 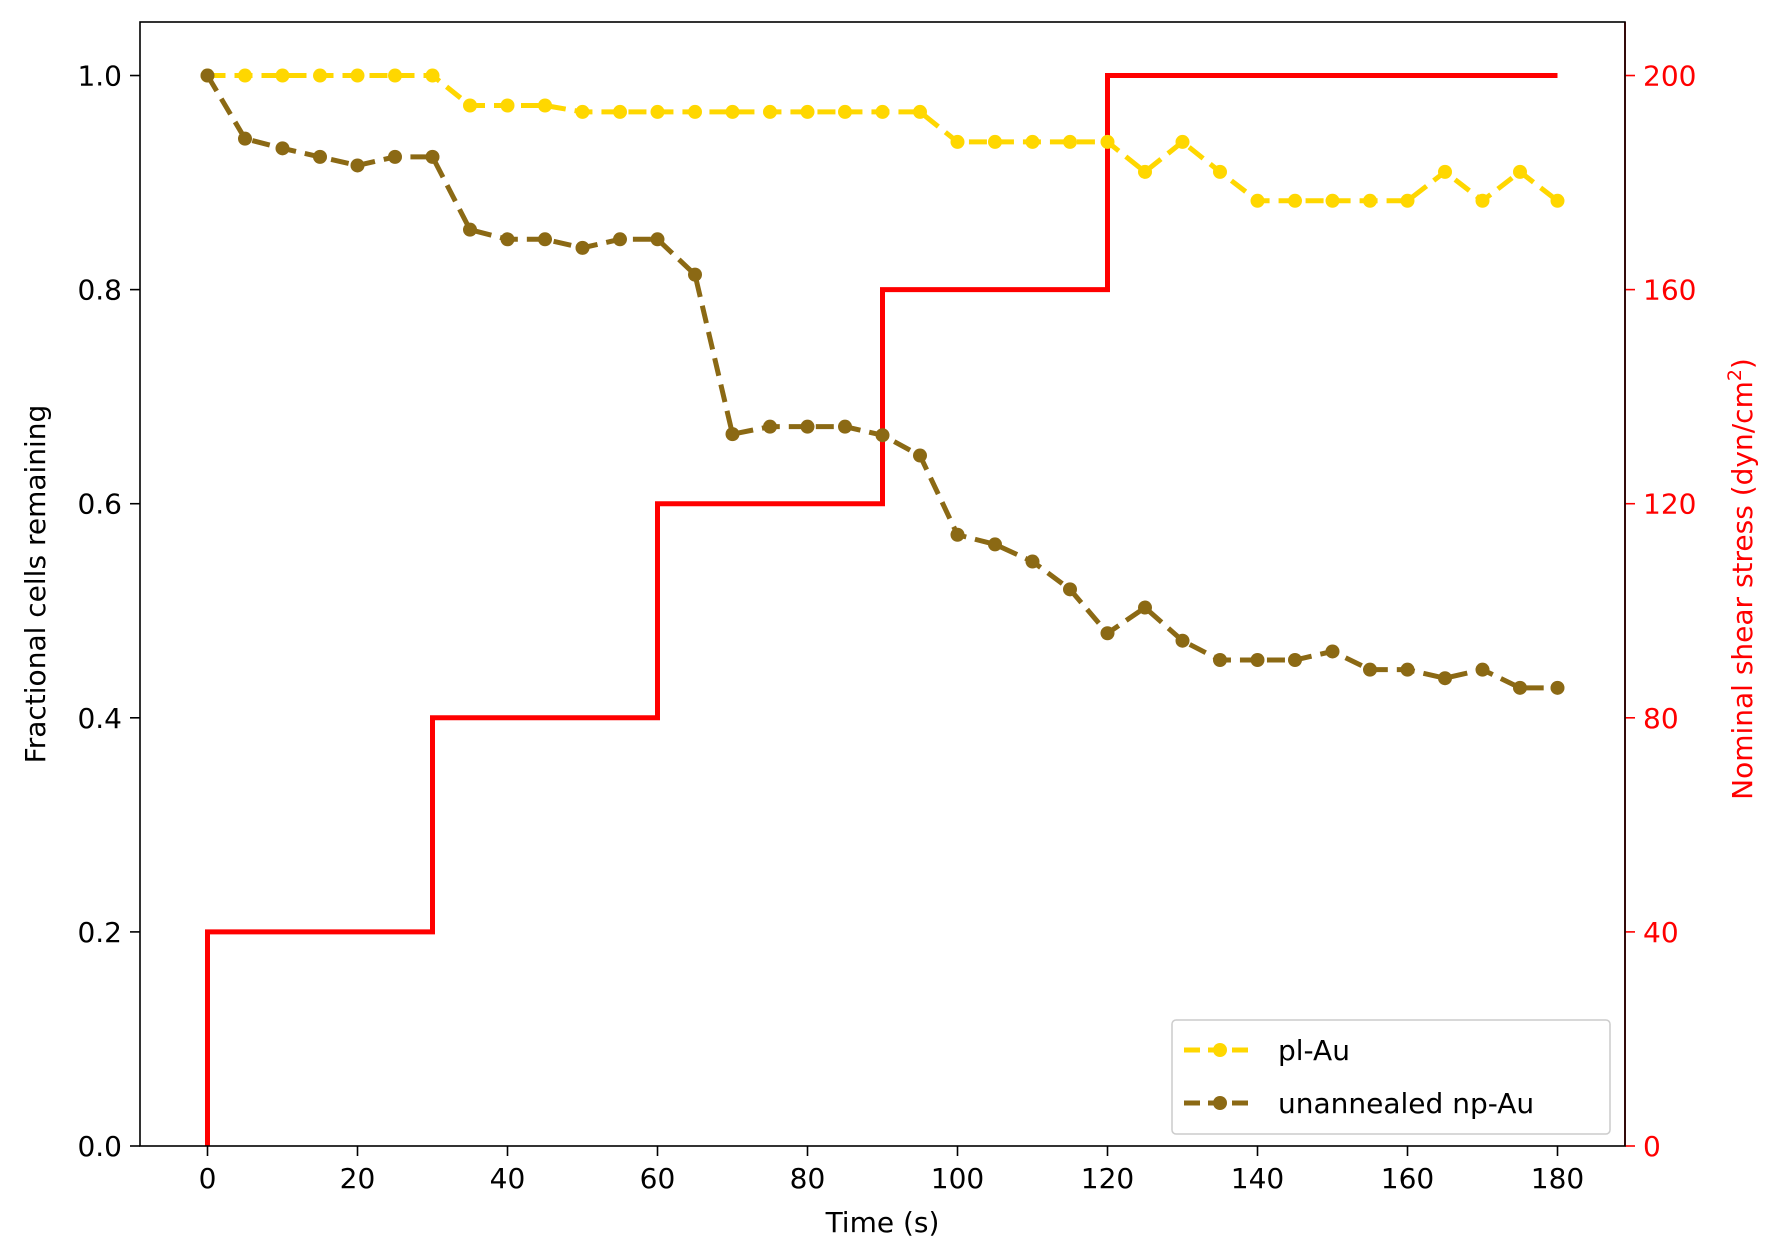 What do you see at coordinates (208, 1178) in the screenshot?
I see `x-tick-label: 0` at bounding box center [208, 1178].